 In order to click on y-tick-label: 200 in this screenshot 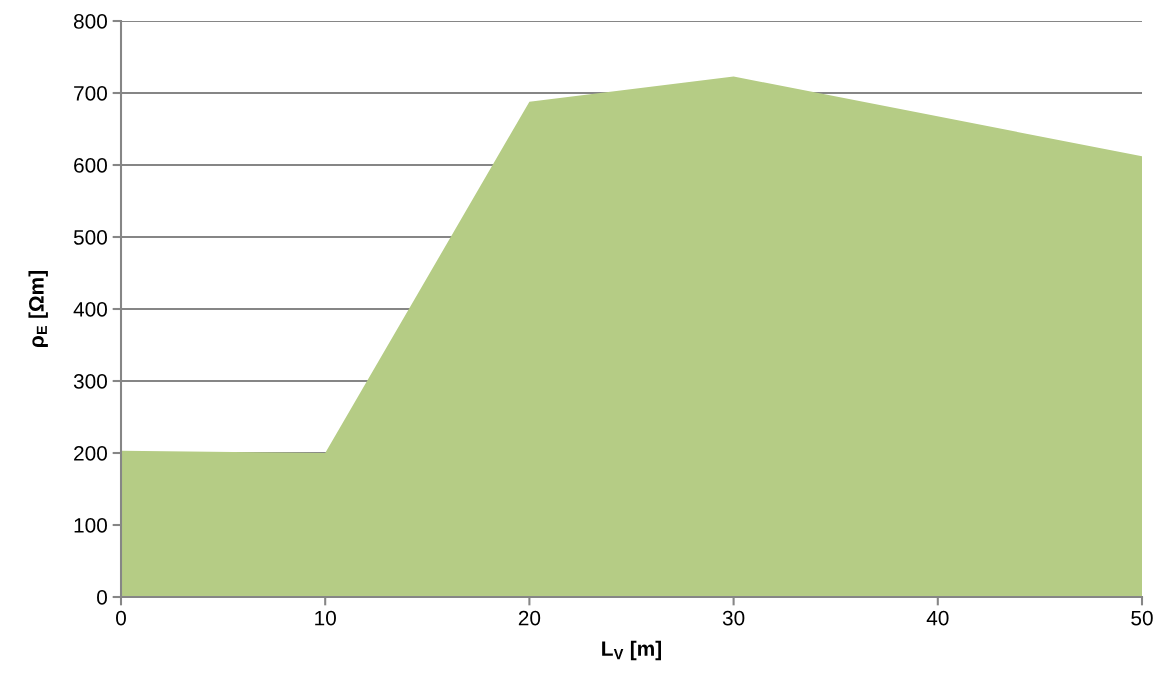, I will do `click(90, 453)`.